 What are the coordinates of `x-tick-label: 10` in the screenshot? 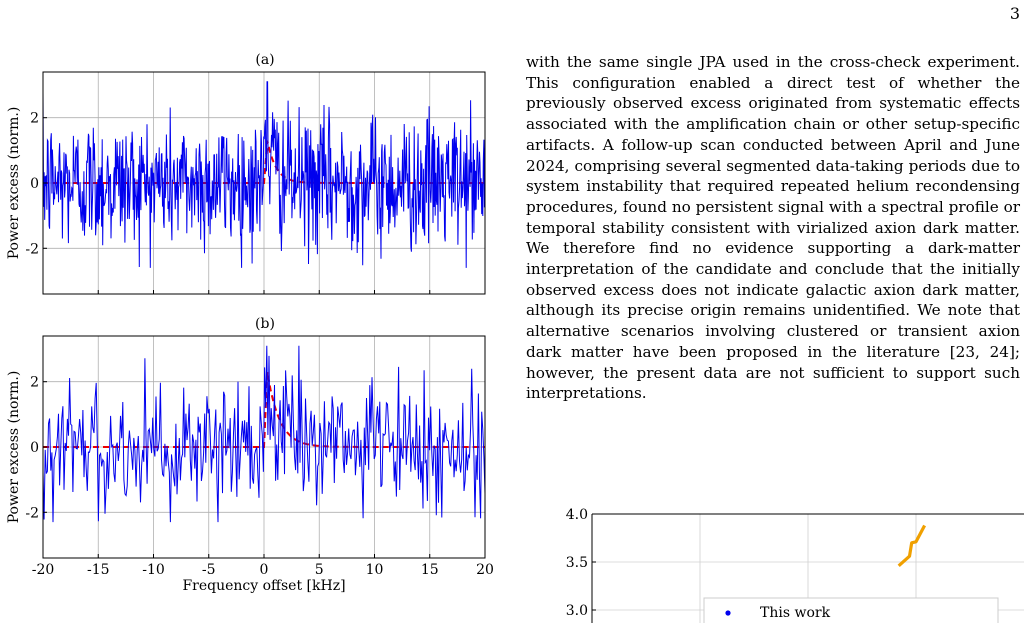 It's located at (375, 570).